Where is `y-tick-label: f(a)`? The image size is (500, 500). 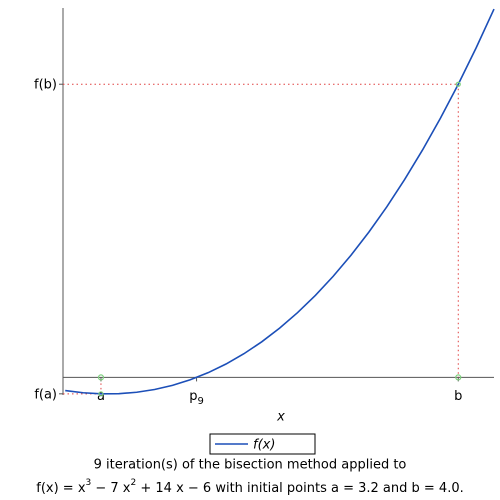
y-tick-label: f(a) is located at coordinates (45, 394).